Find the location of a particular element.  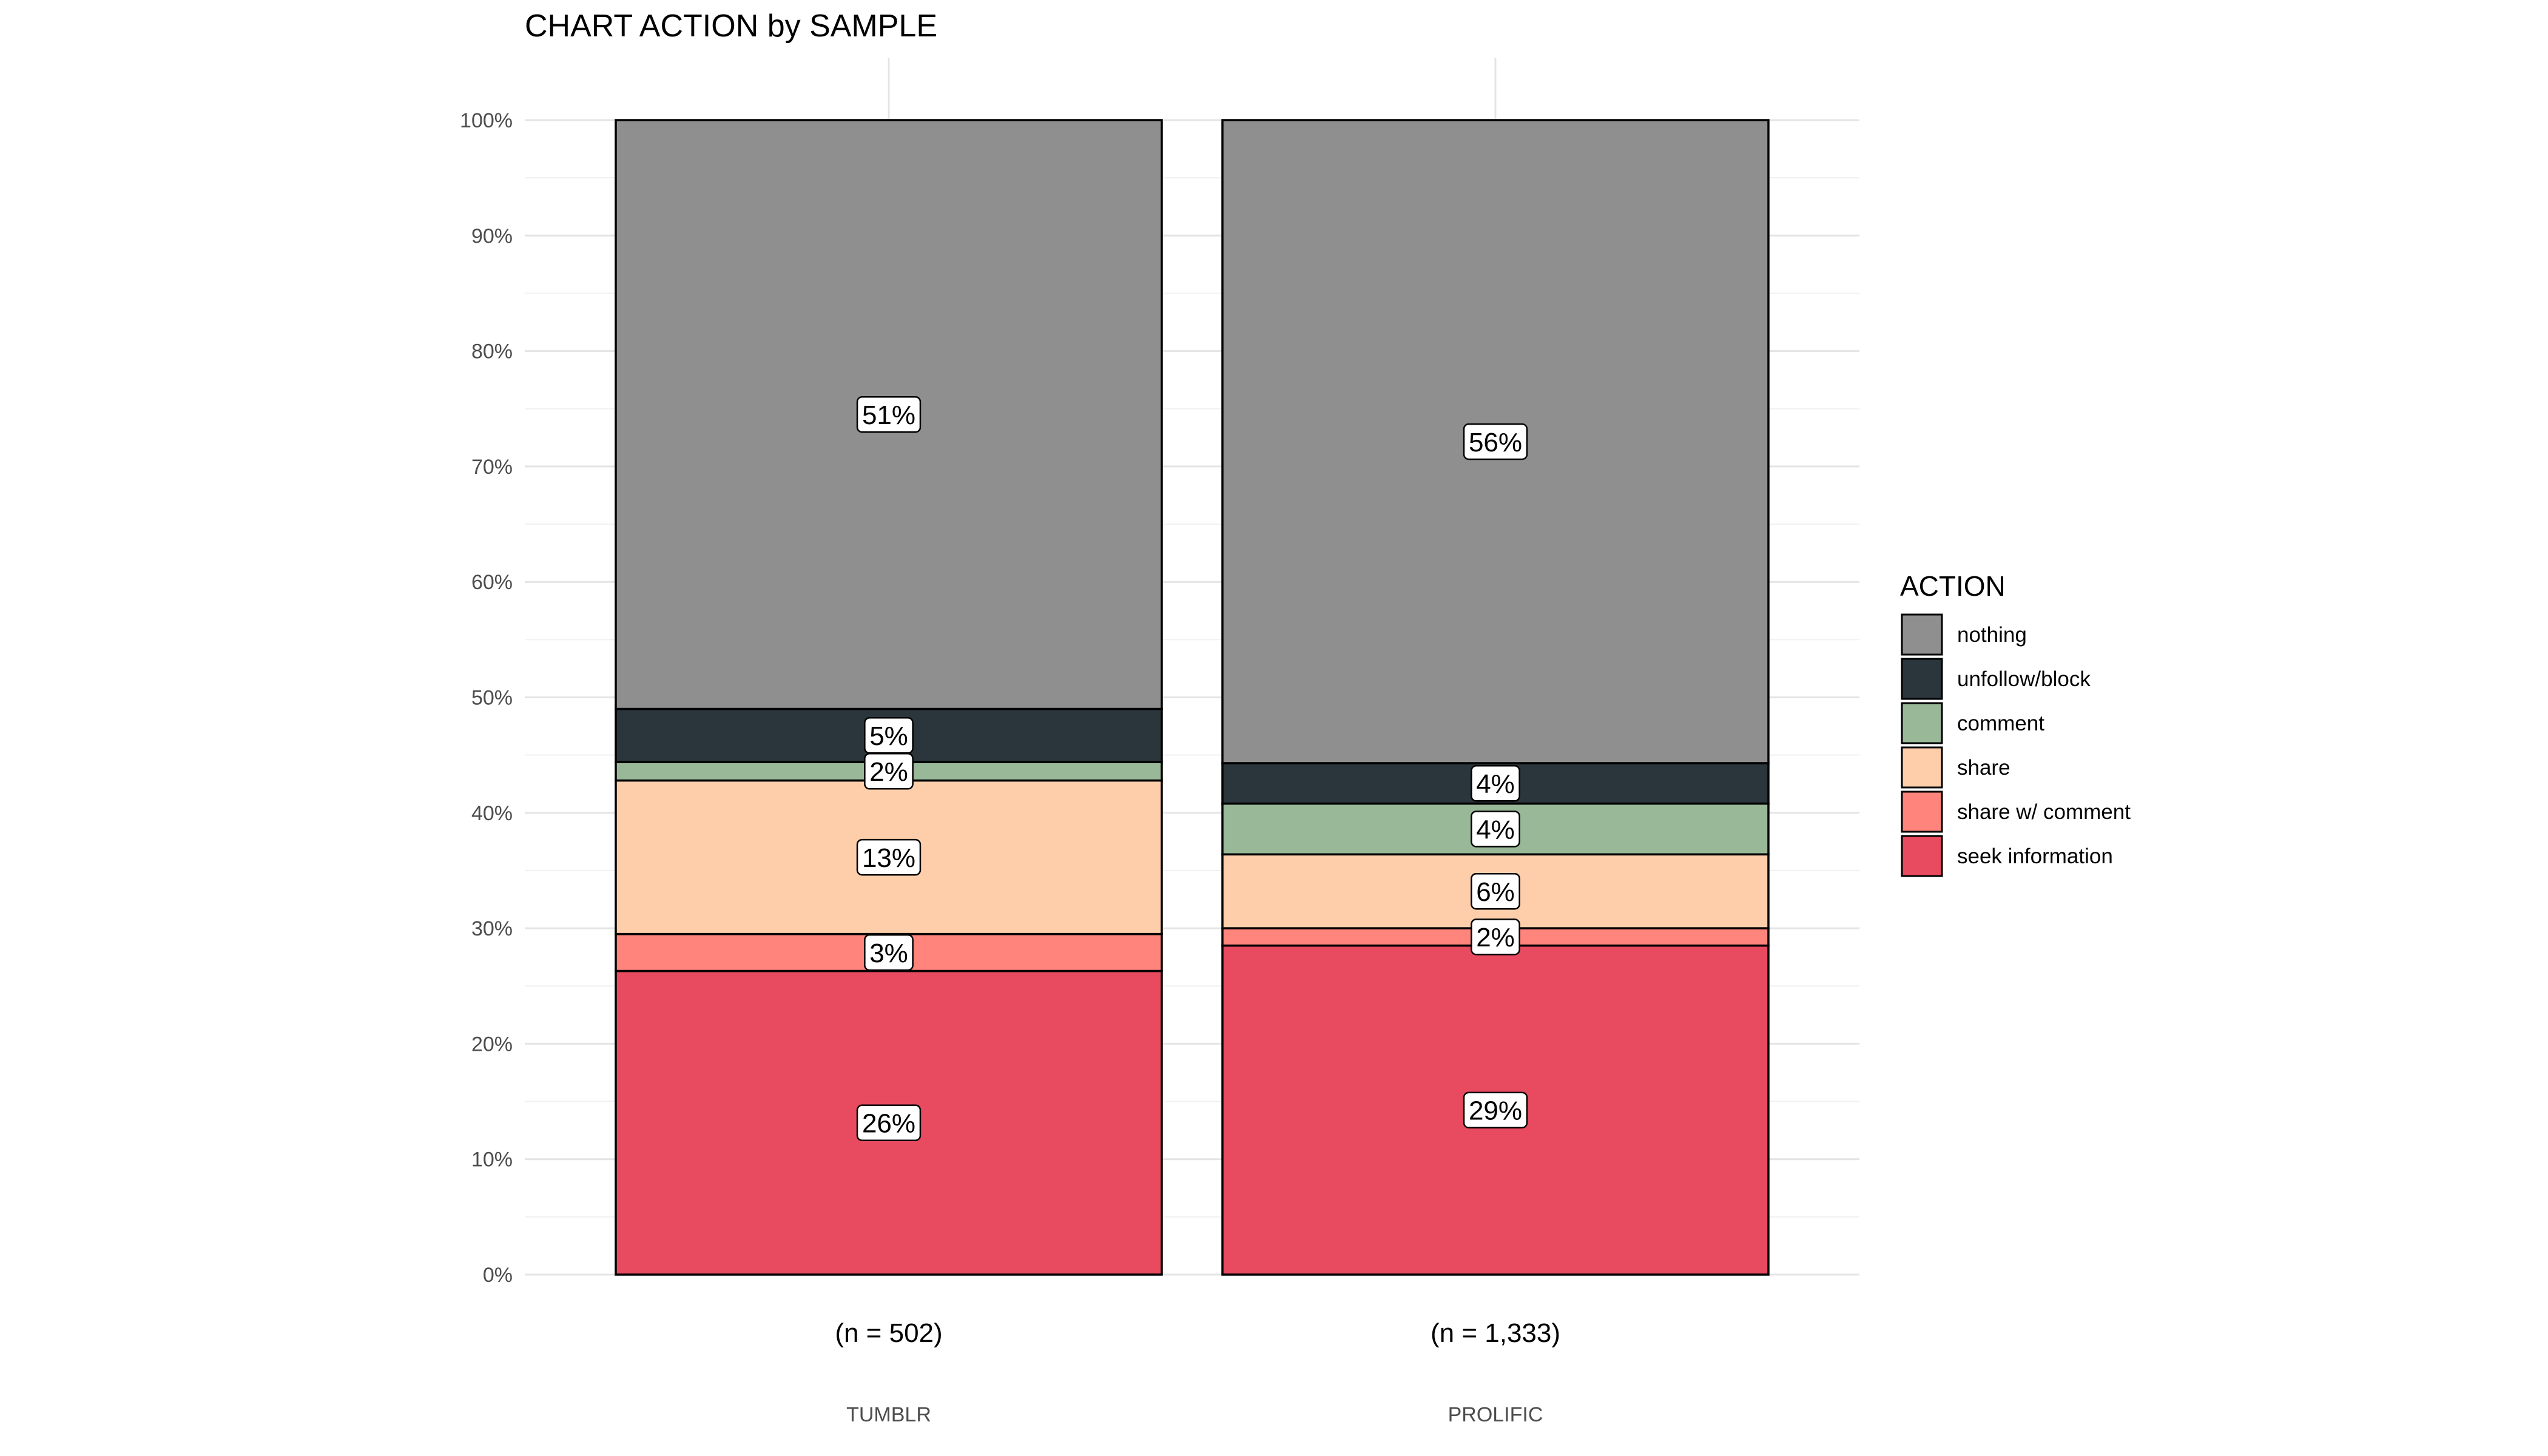

legend-item-label: share w/ comment is located at coordinates (2044, 812).